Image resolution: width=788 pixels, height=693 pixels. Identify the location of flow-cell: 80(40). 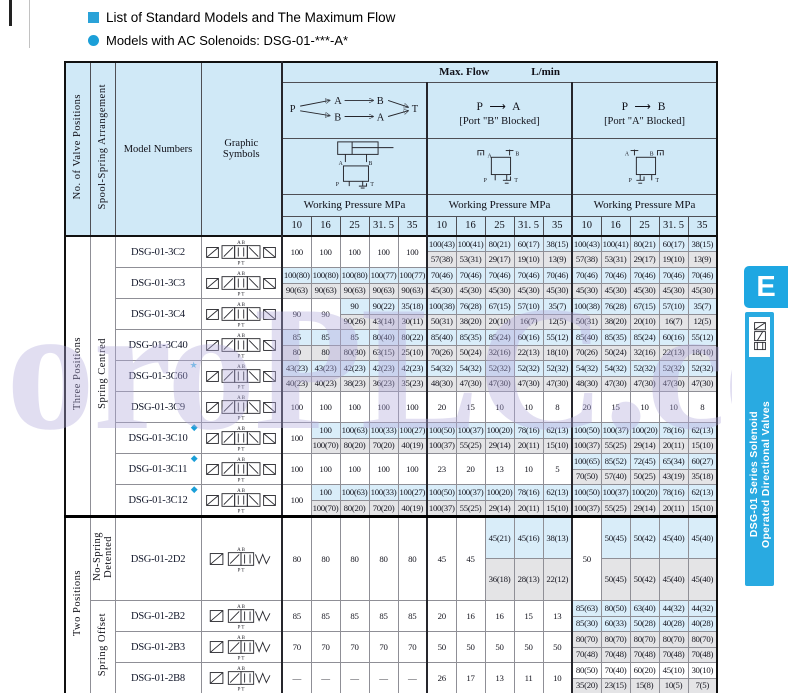
(383, 337).